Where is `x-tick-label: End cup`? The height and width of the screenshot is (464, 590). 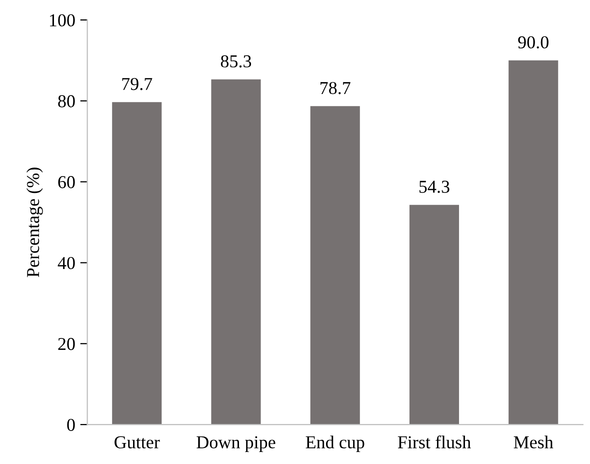
x-tick-label: End cup is located at coordinates (335, 444).